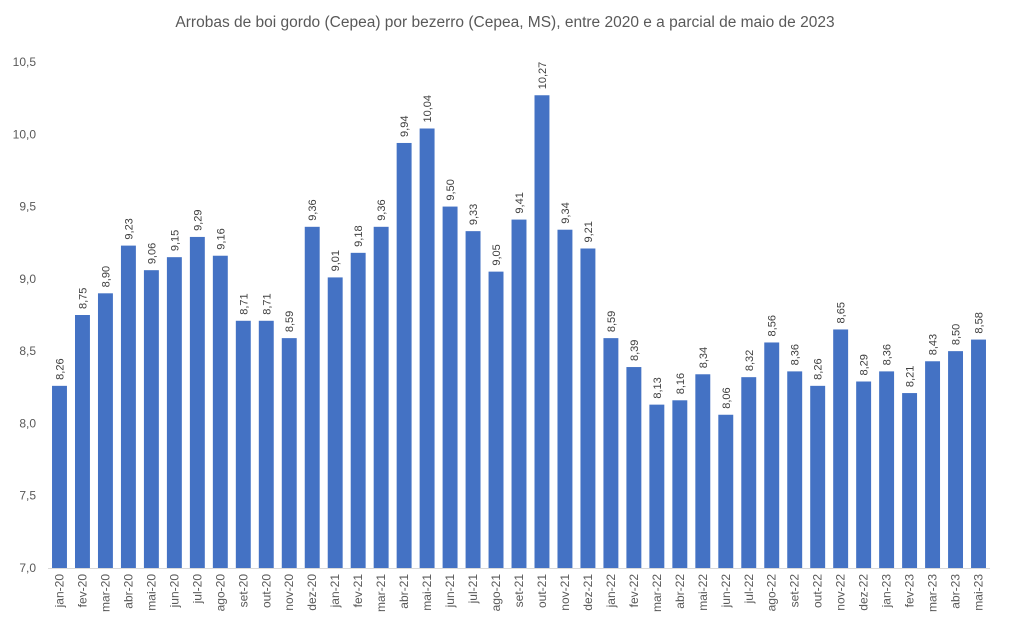 This screenshot has width=1013, height=630. What do you see at coordinates (335, 591) in the screenshot?
I see `x-tick-label: jan-21` at bounding box center [335, 591].